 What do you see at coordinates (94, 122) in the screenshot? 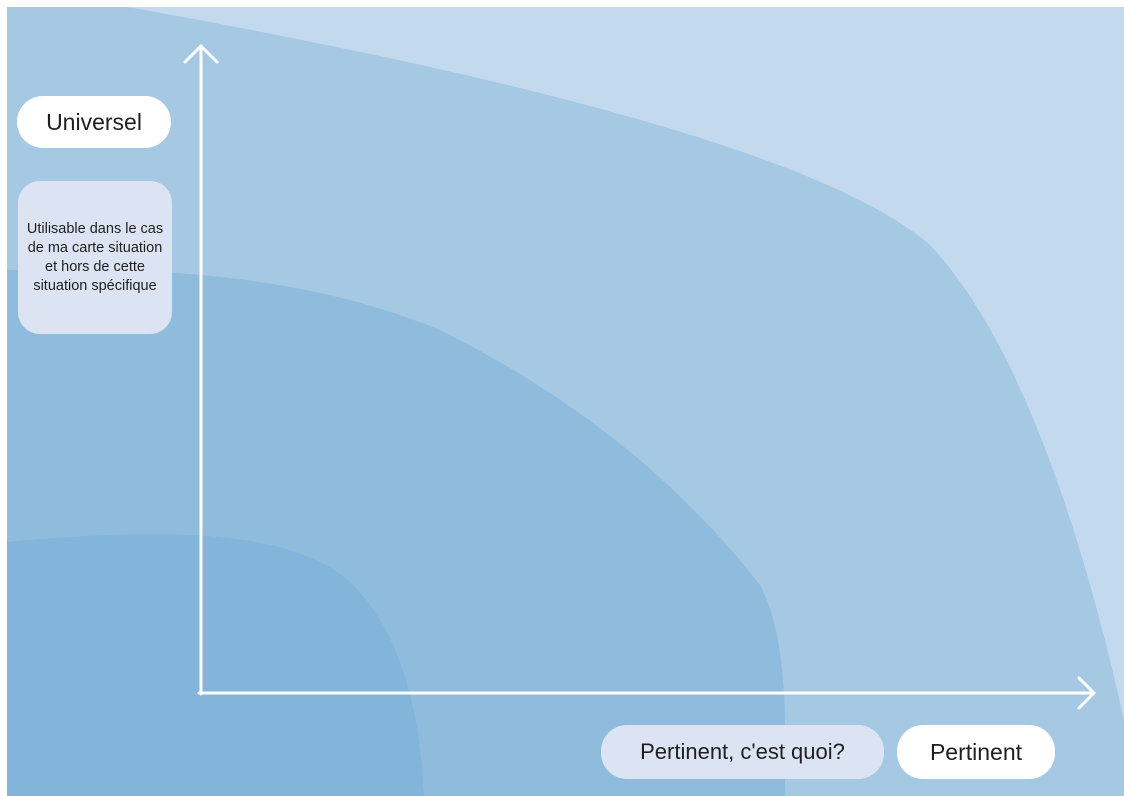
I see `y-axis-label: Universel` at bounding box center [94, 122].